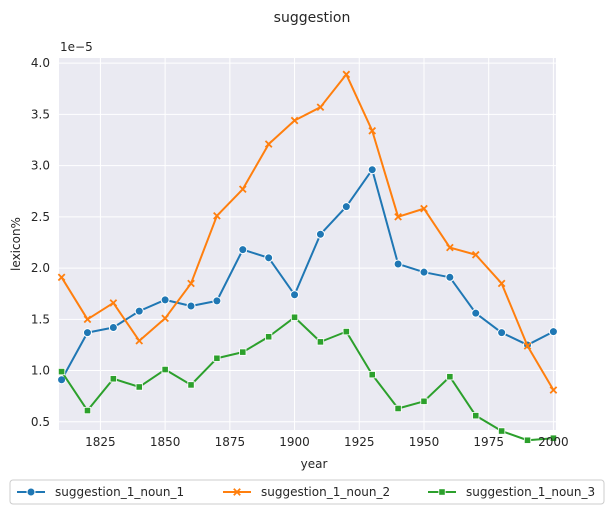 Image resolution: width=614 pixels, height=515 pixels. What do you see at coordinates (230, 442) in the screenshot?
I see `x-tick-label: 1875` at bounding box center [230, 442].